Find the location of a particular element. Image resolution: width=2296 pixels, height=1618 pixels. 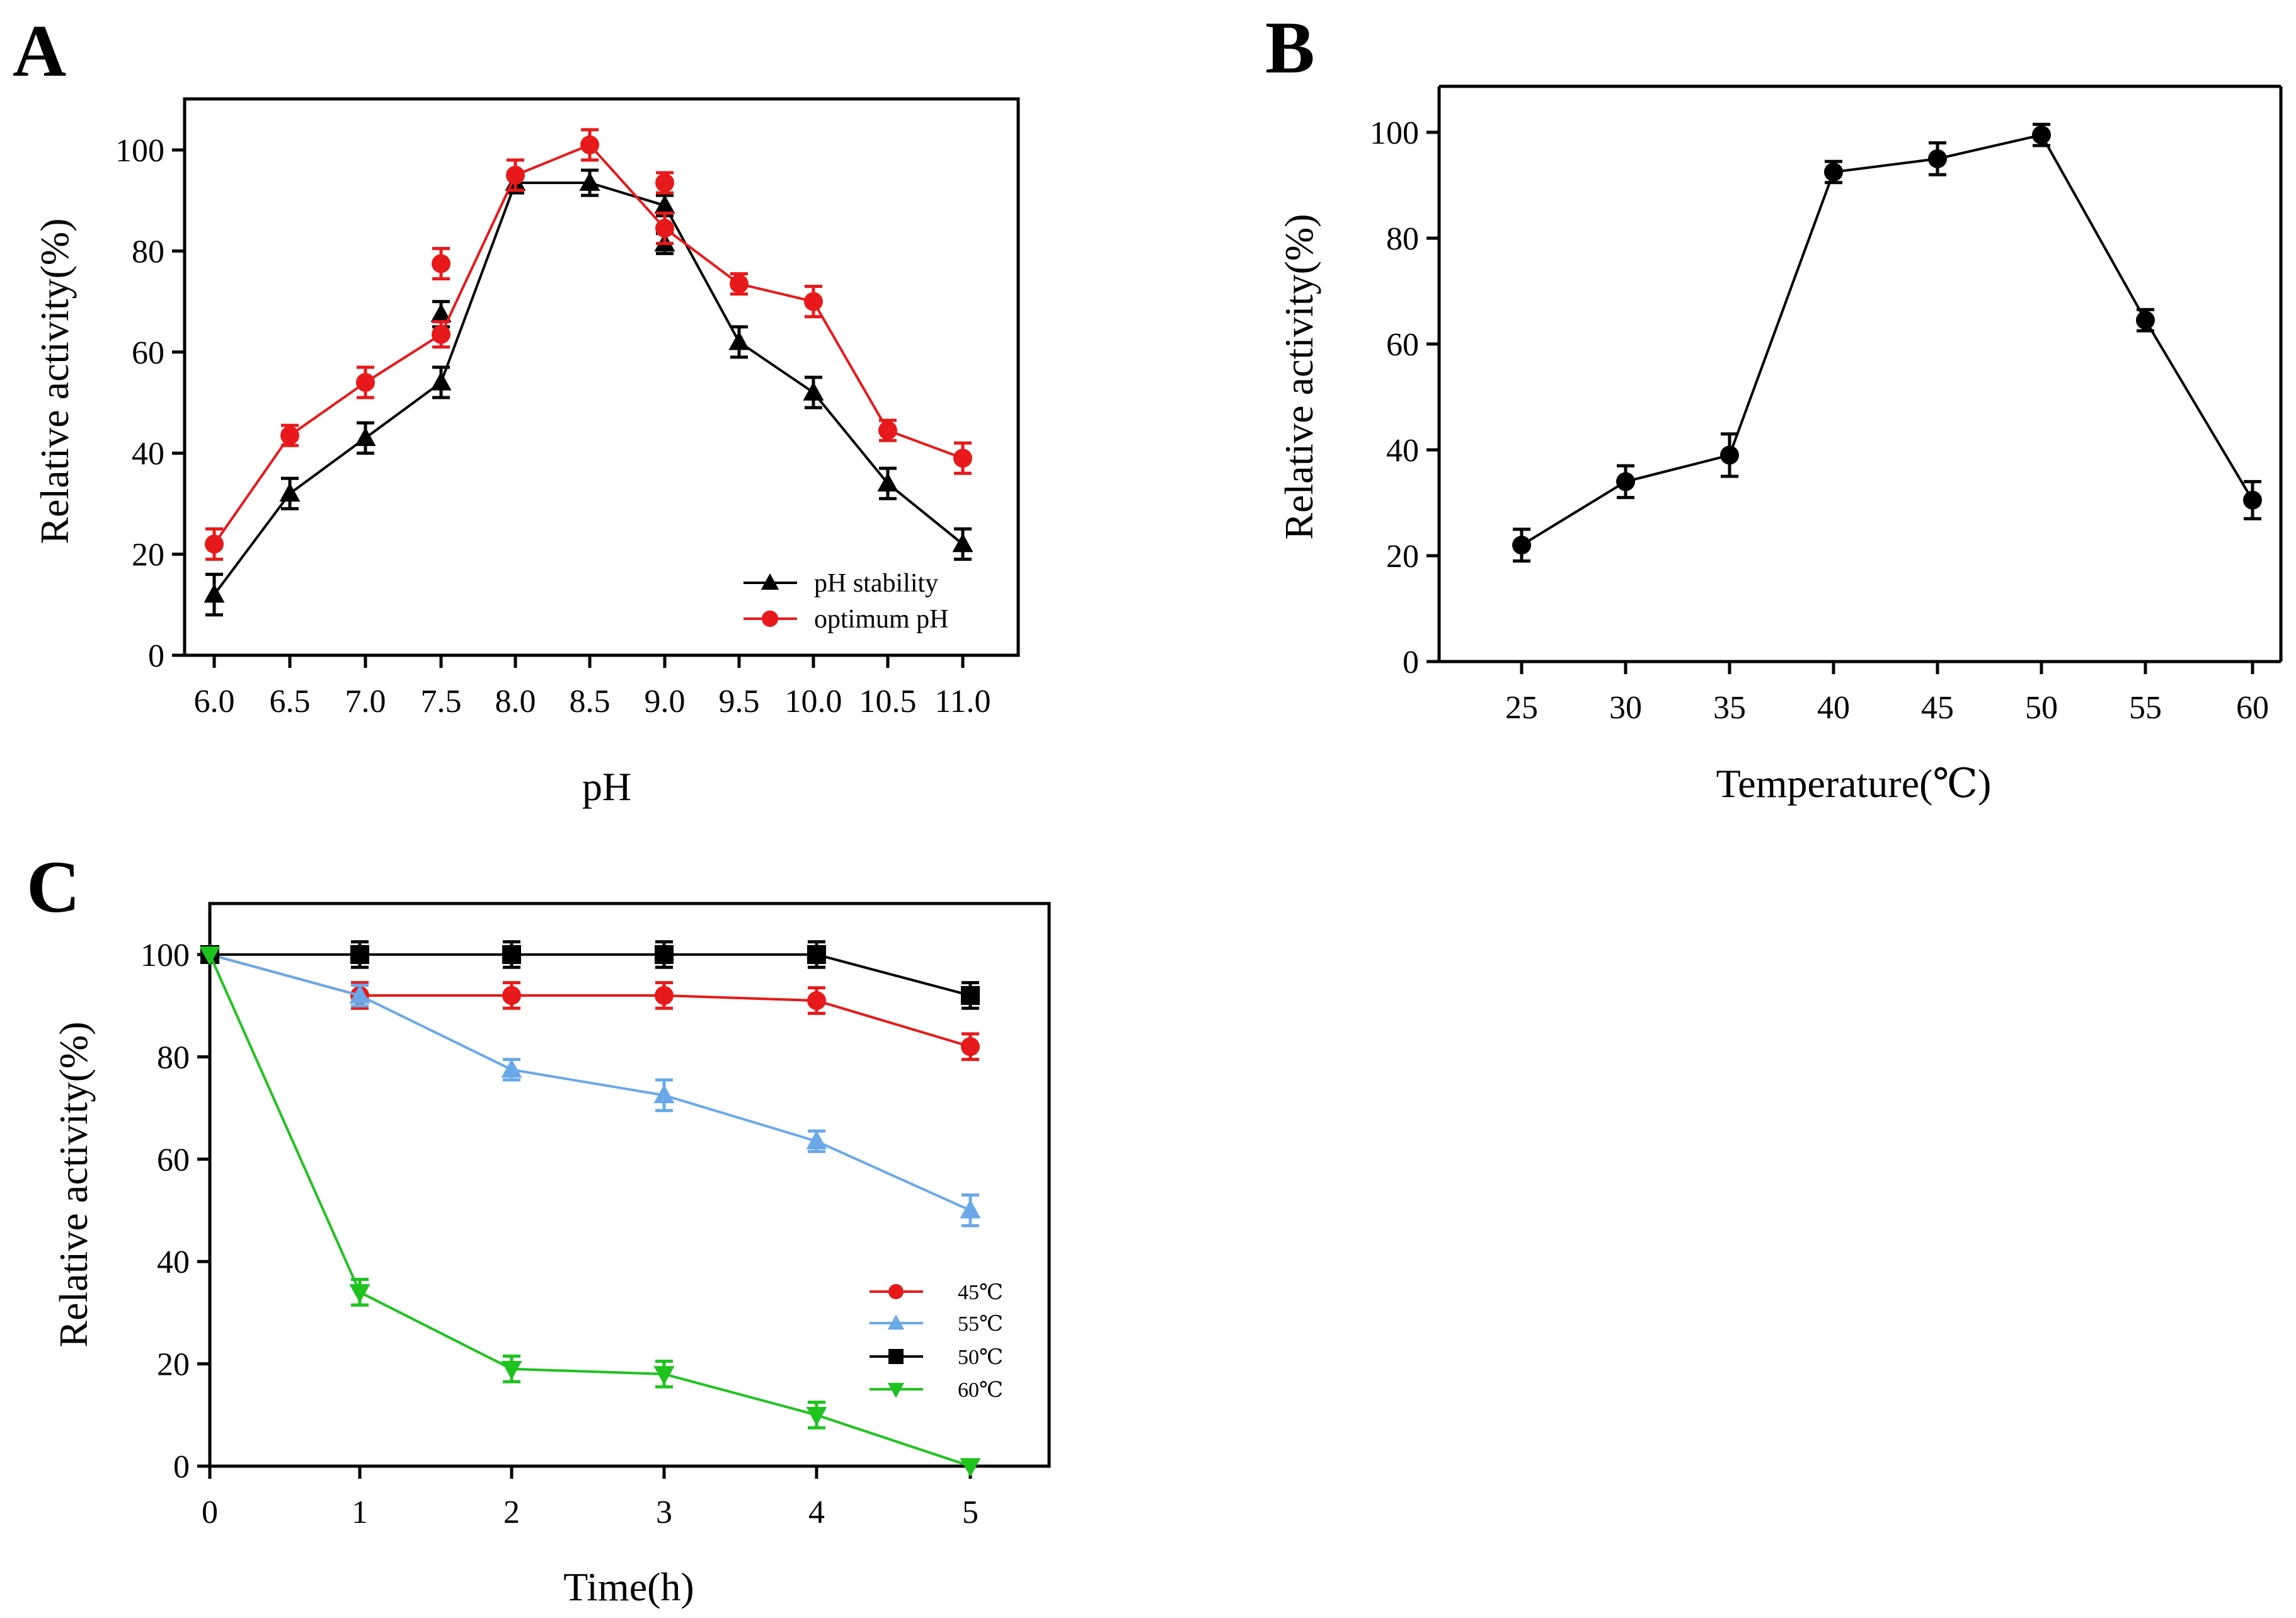

legend-label: 55℃ is located at coordinates (980, 1324).